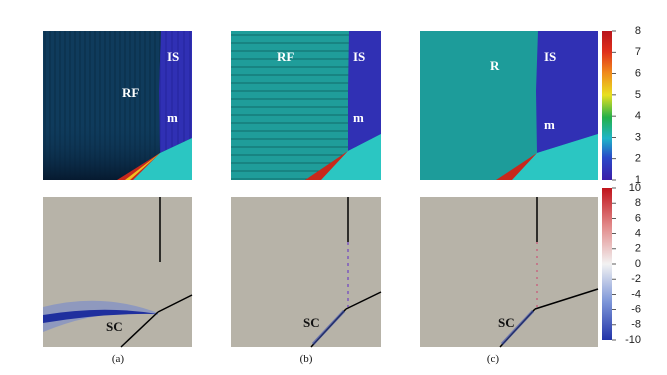 This screenshot has height=375, width=667. What do you see at coordinates (509, 272) in the screenshot?
I see `panel-bottom-c: SC` at bounding box center [509, 272].